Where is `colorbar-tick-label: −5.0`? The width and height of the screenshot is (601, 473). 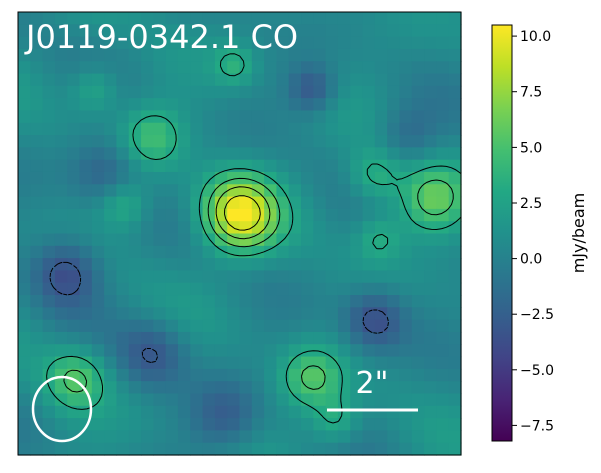 colorbar-tick-label: −5.0 is located at coordinates (537, 371).